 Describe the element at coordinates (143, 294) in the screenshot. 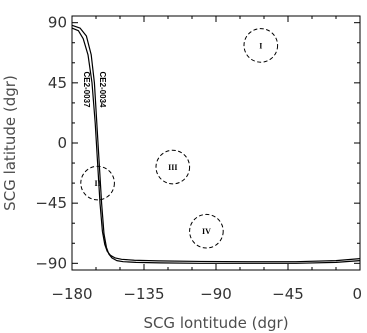

I see `x-tick-label: −135` at that location.